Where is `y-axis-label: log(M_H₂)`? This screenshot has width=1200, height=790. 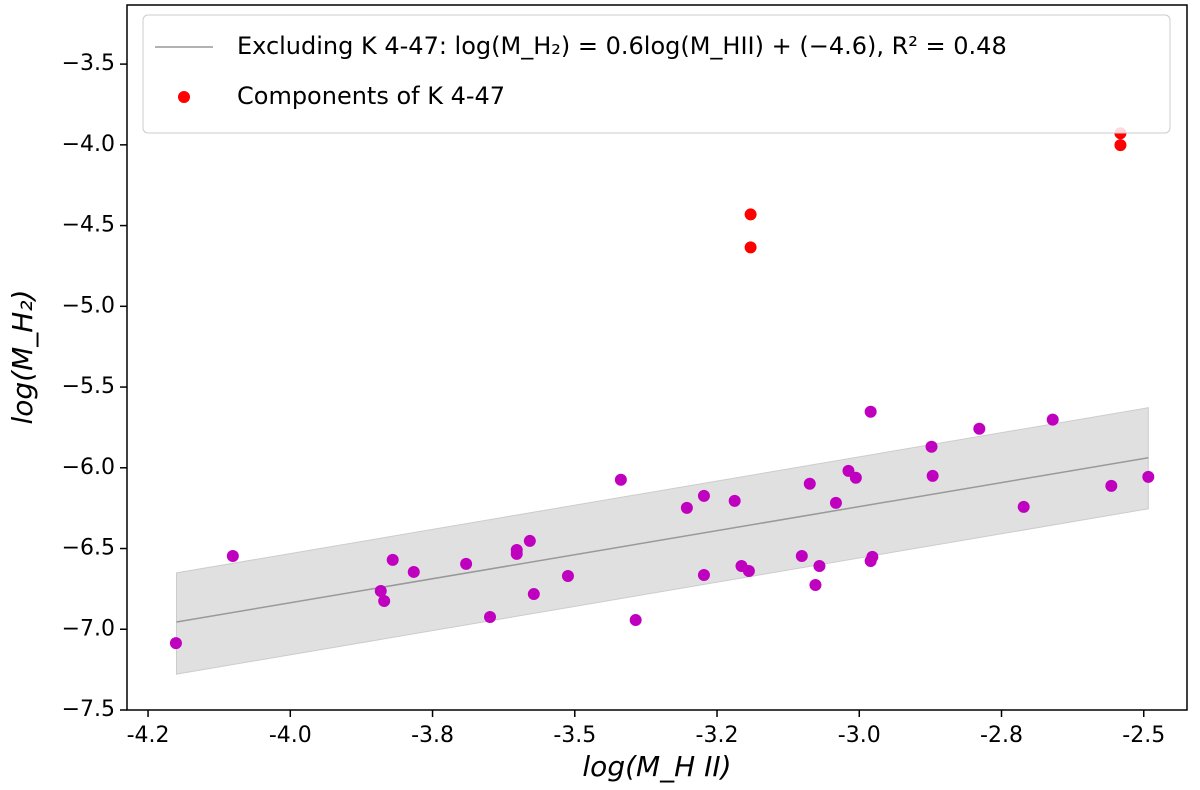
y-axis-label: log(M_H₂) is located at coordinates (22, 357).